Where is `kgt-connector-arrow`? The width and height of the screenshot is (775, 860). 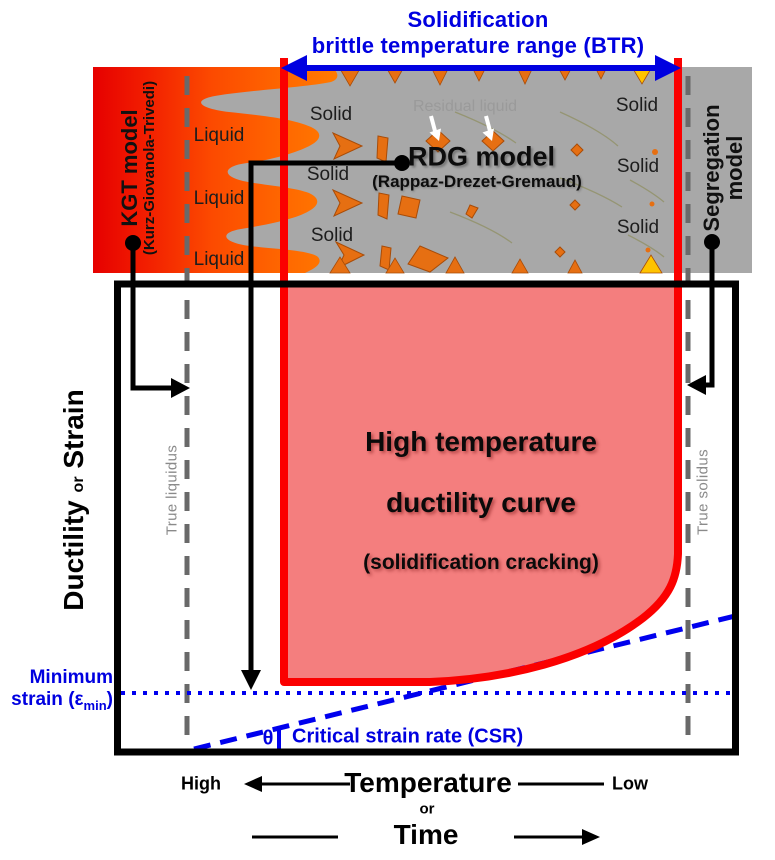 kgt-connector-arrow is located at coordinates (157, 316).